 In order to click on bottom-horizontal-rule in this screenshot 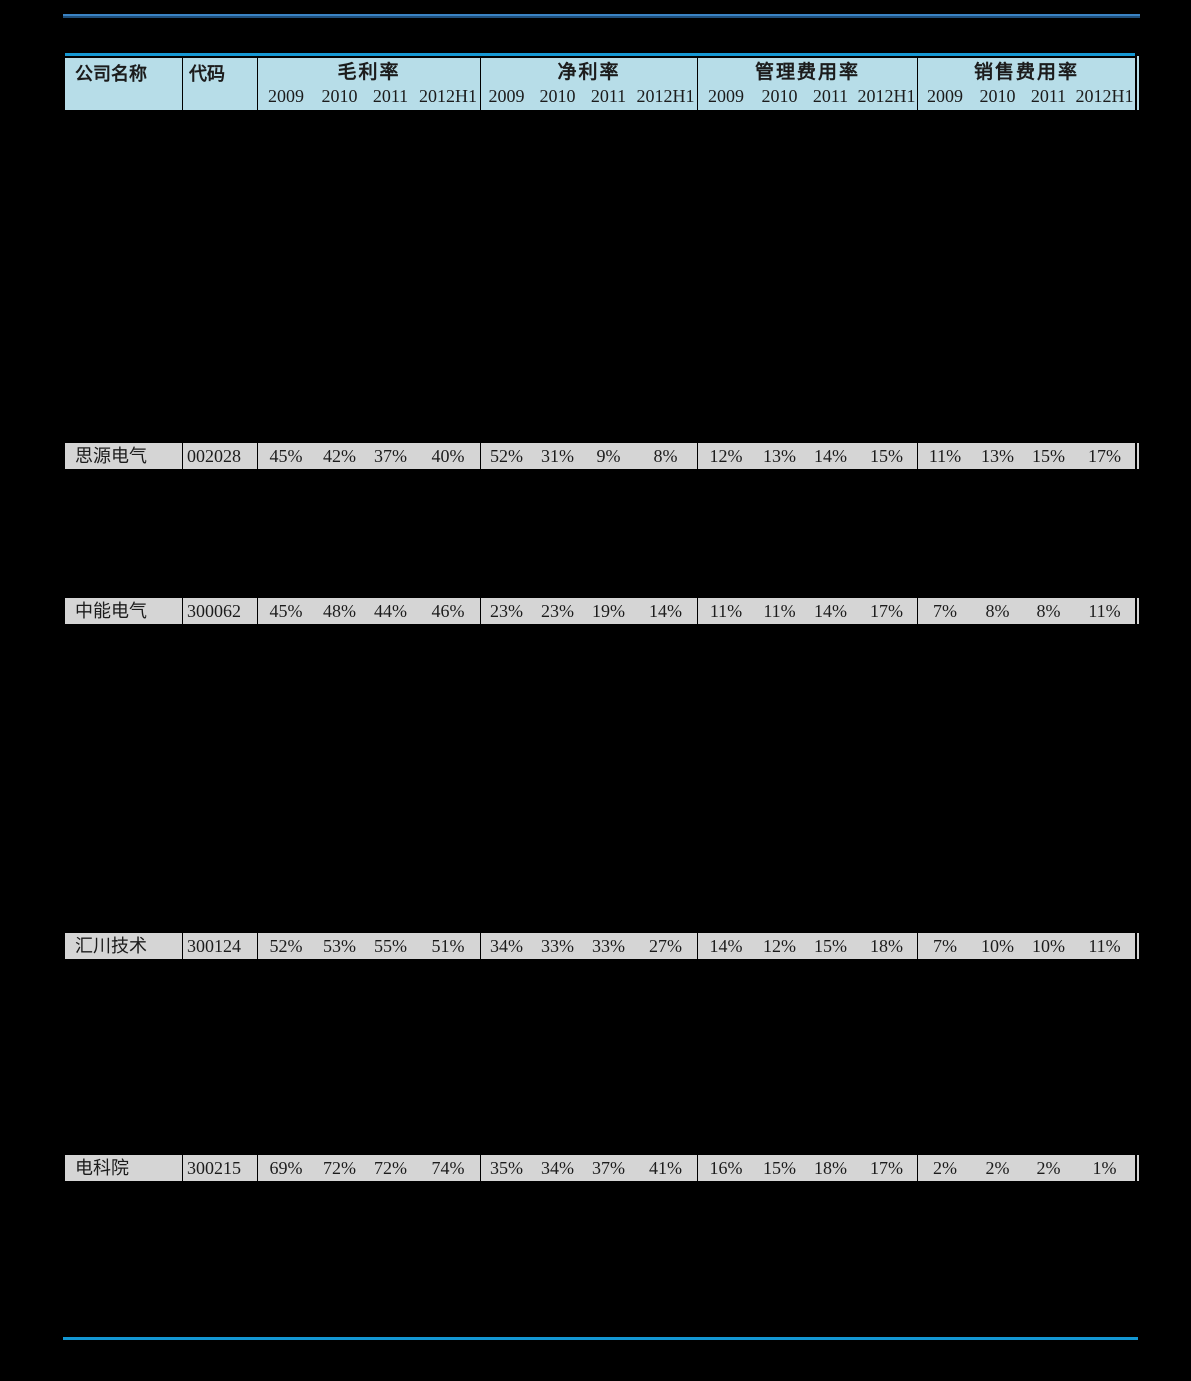, I will do `click(600, 1338)`.